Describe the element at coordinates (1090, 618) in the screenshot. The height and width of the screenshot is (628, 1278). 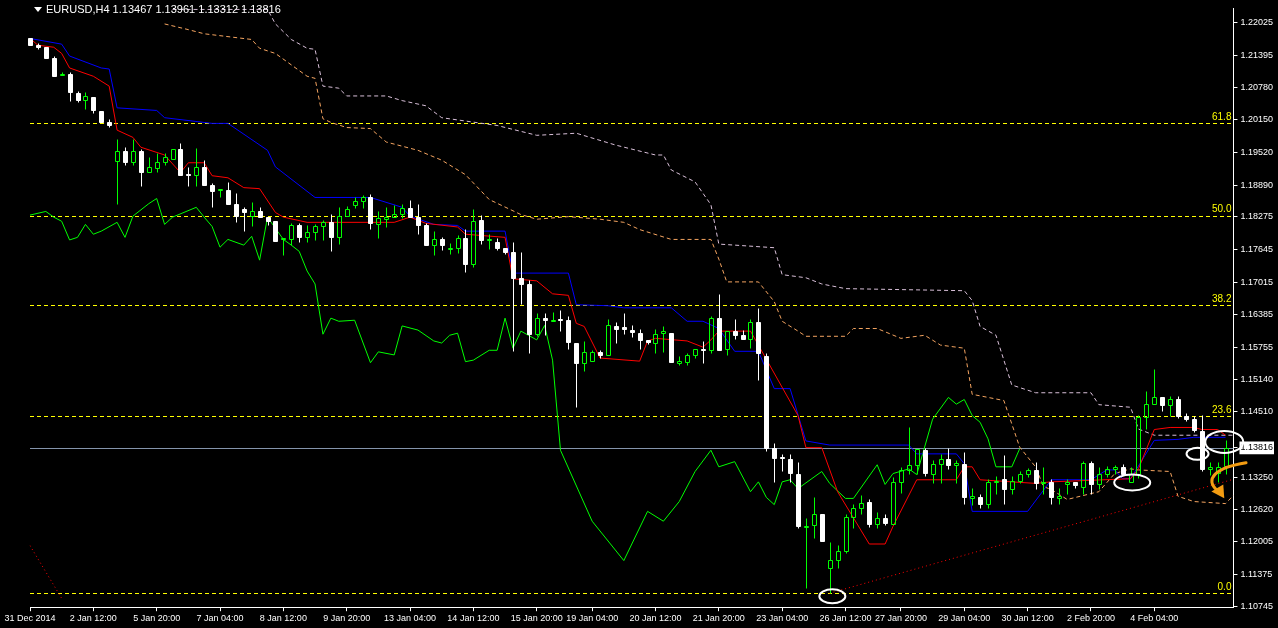
I see `x-tick-label: 2 Feb 20:00` at that location.